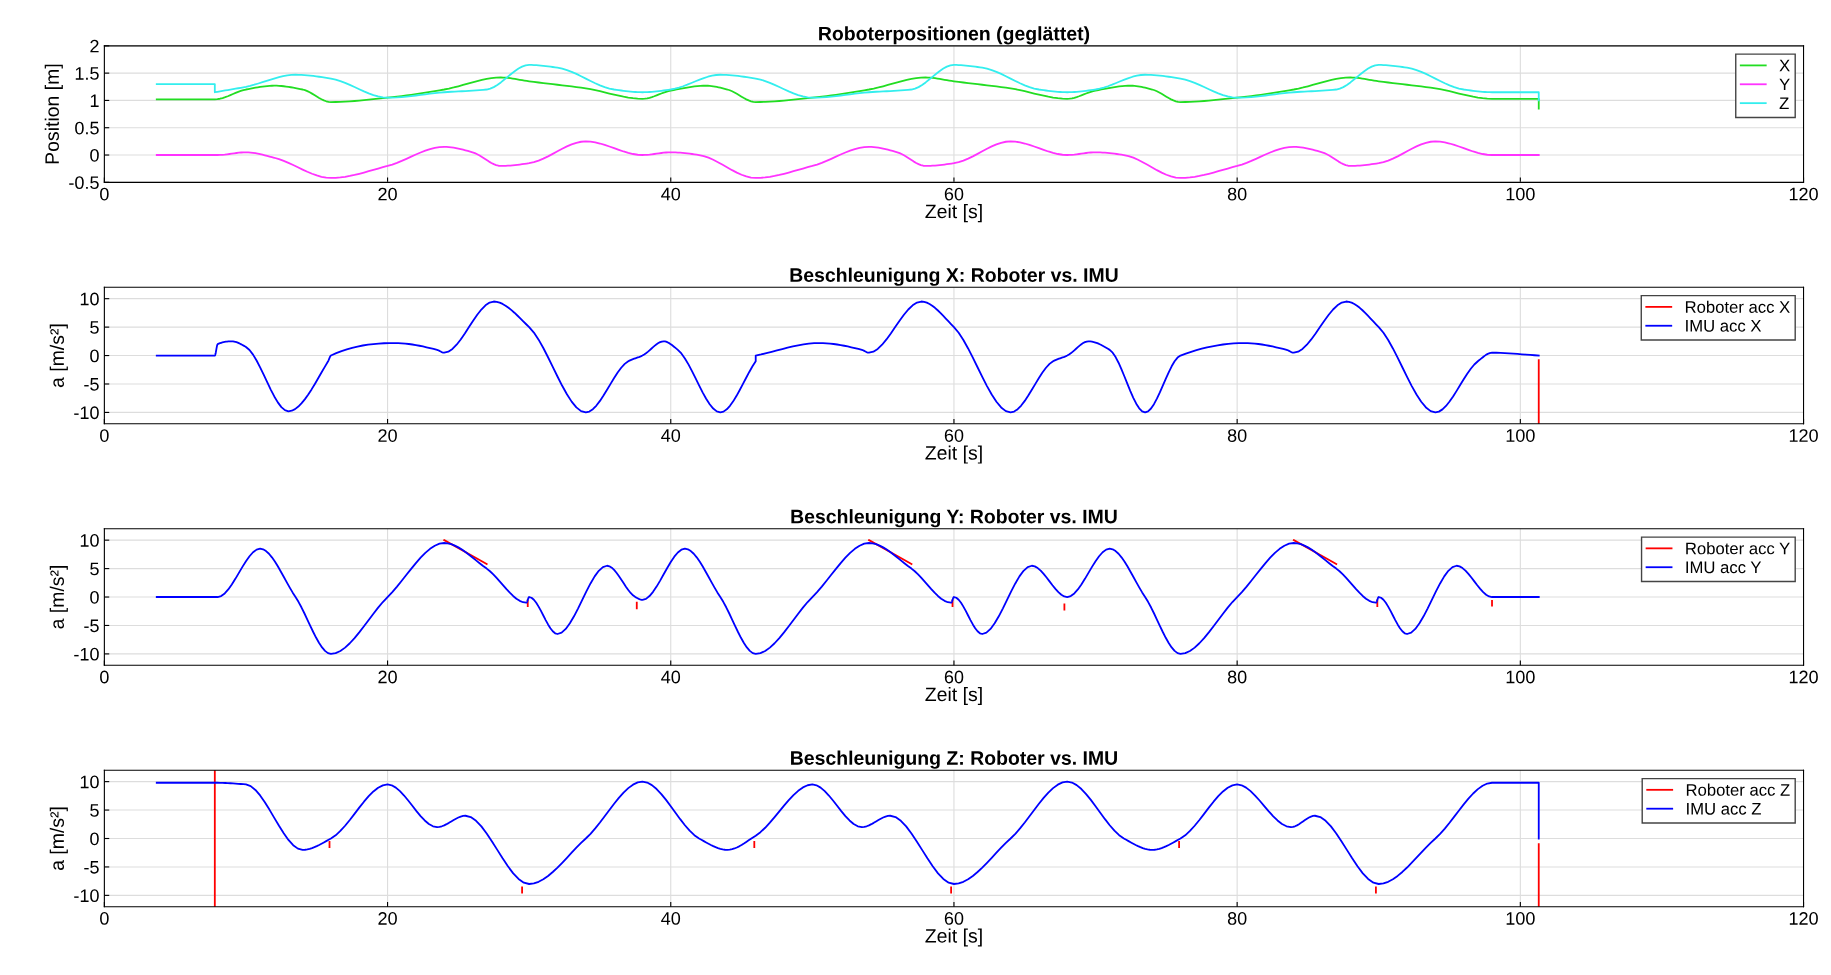 The height and width of the screenshot is (975, 1831). What do you see at coordinates (1784, 103) in the screenshot?
I see `legend-label: Z` at bounding box center [1784, 103].